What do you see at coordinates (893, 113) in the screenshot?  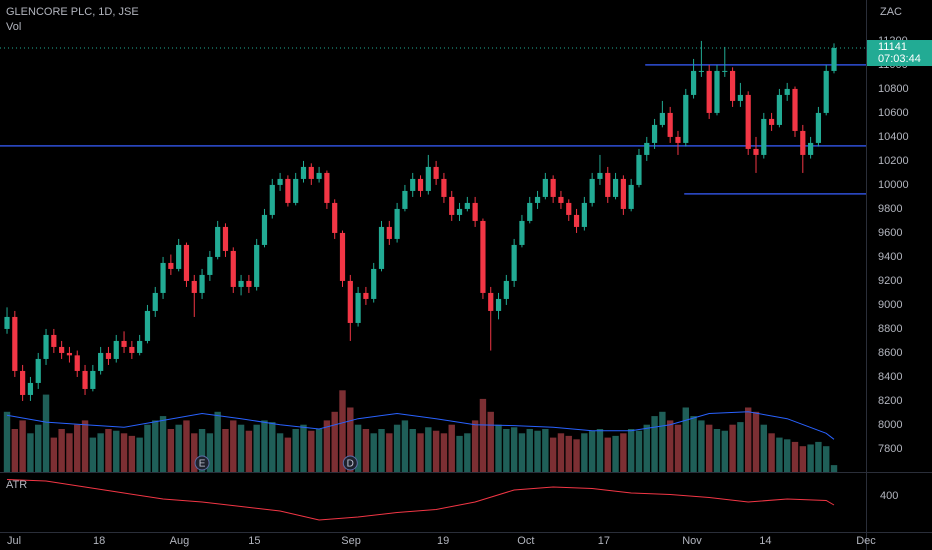 I see `y-tick-label: 10600` at bounding box center [893, 113].